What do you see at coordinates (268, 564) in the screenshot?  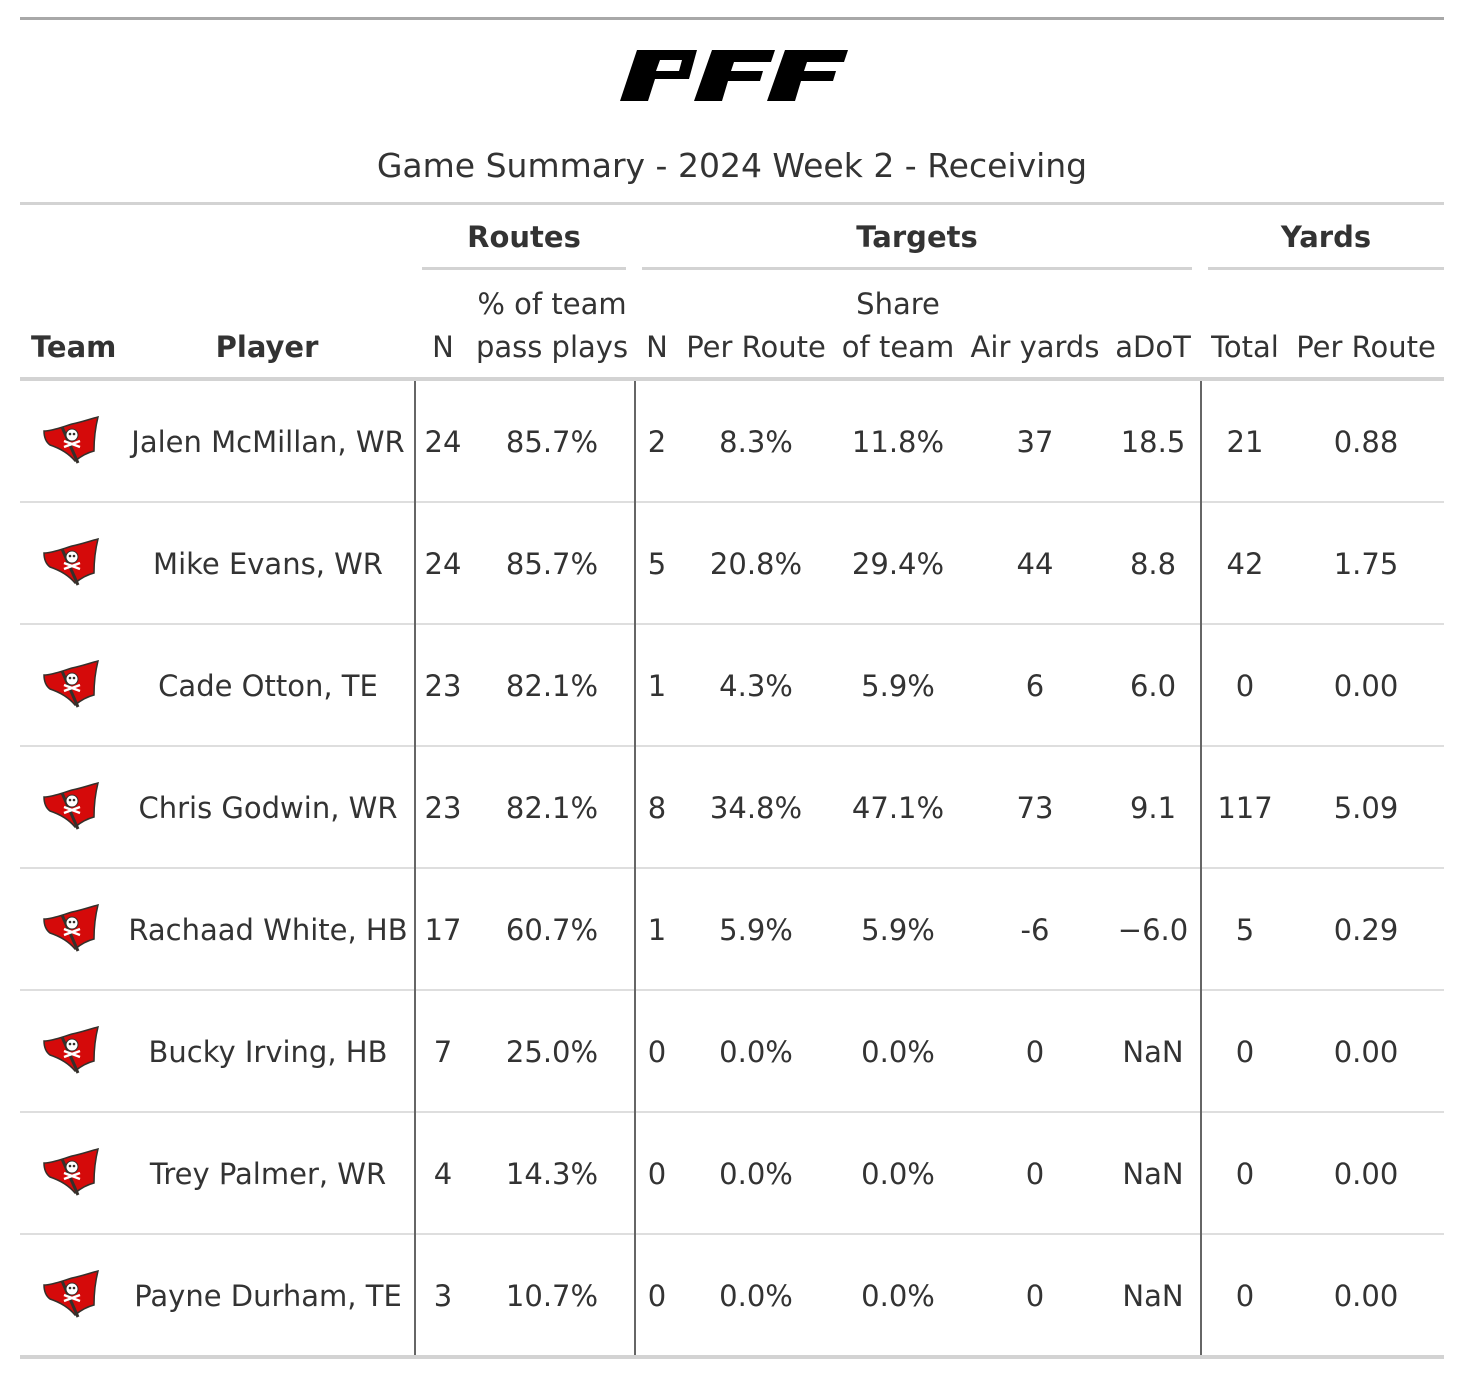 I see `cell-player: Mike Evans, WR` at bounding box center [268, 564].